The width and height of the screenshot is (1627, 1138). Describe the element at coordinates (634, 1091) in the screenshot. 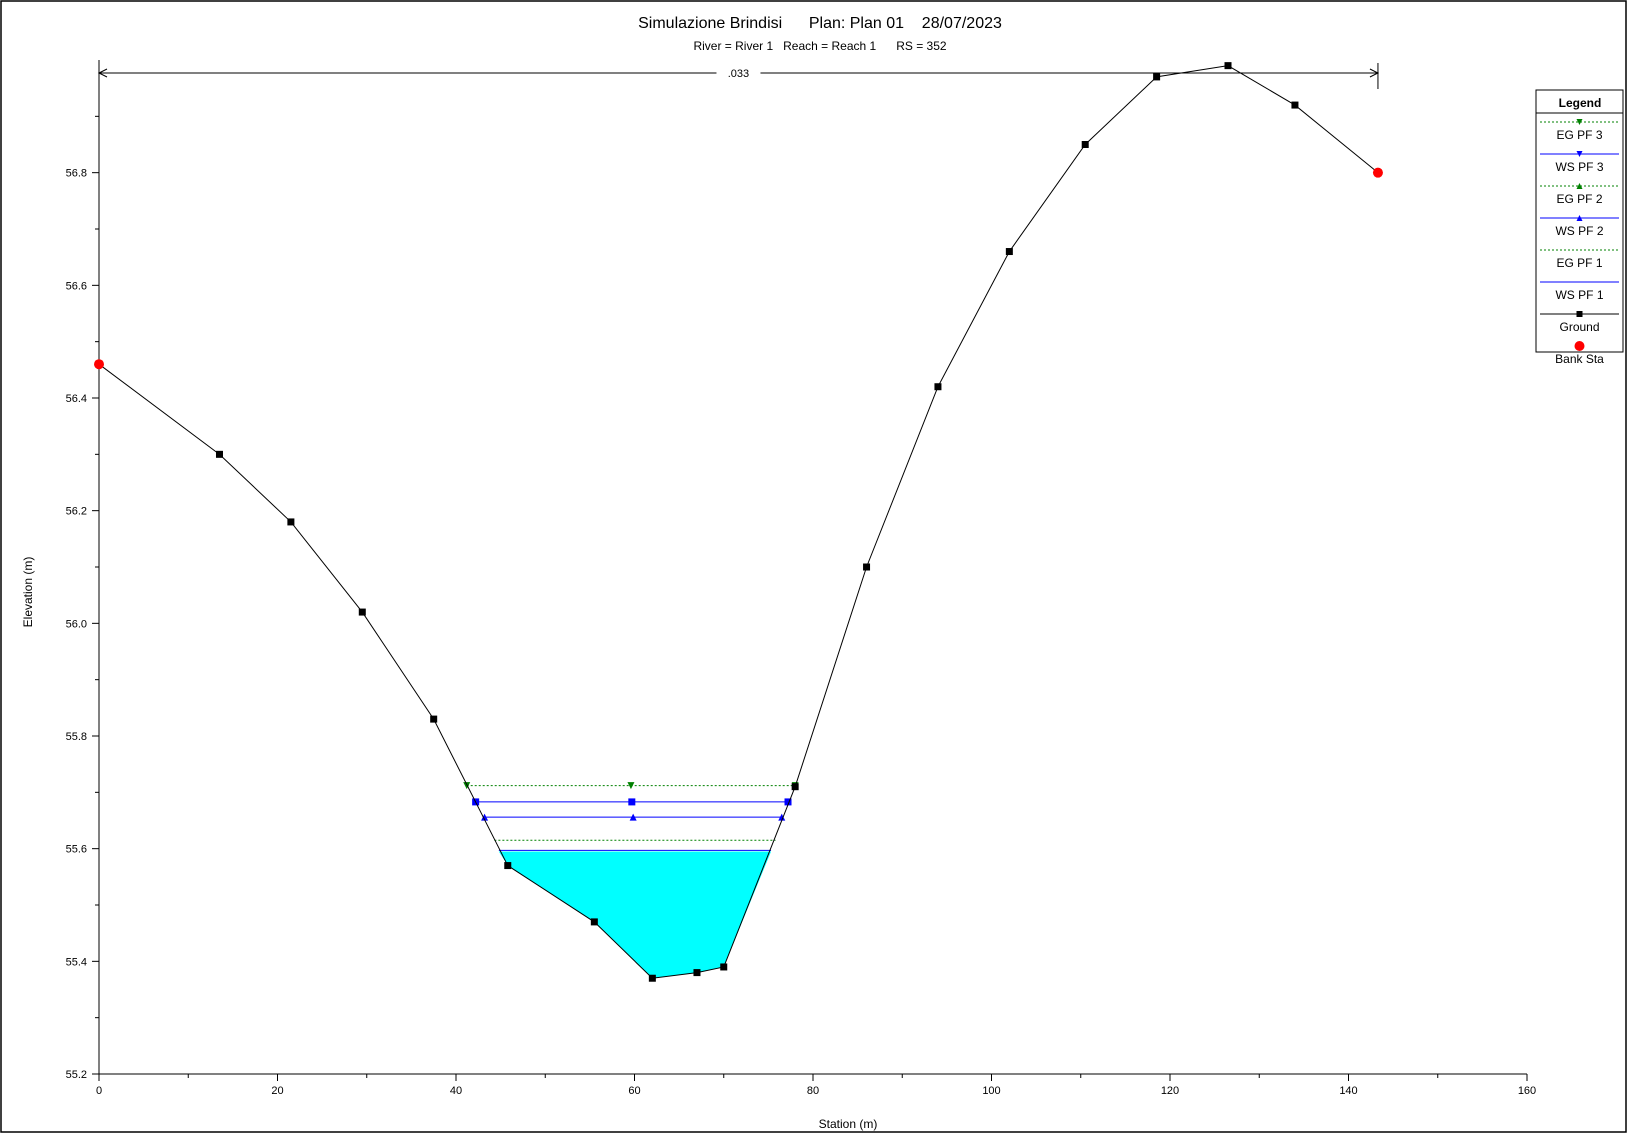

I see `x-tick-label: 60` at that location.